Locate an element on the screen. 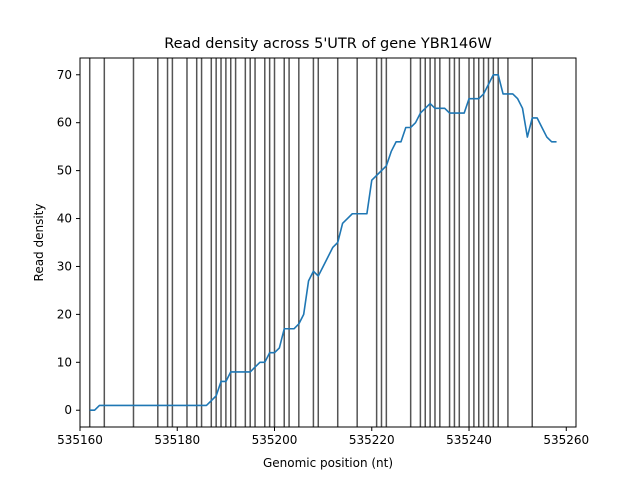 Image resolution: width=640 pixels, height=480 pixels. x-axis-label: Genomic position (nt) is located at coordinates (328, 463).